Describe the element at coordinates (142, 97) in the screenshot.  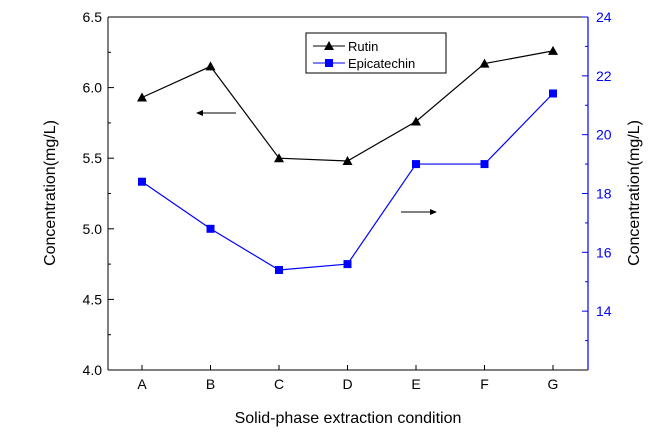
I see `point-rutin-a` at that location.